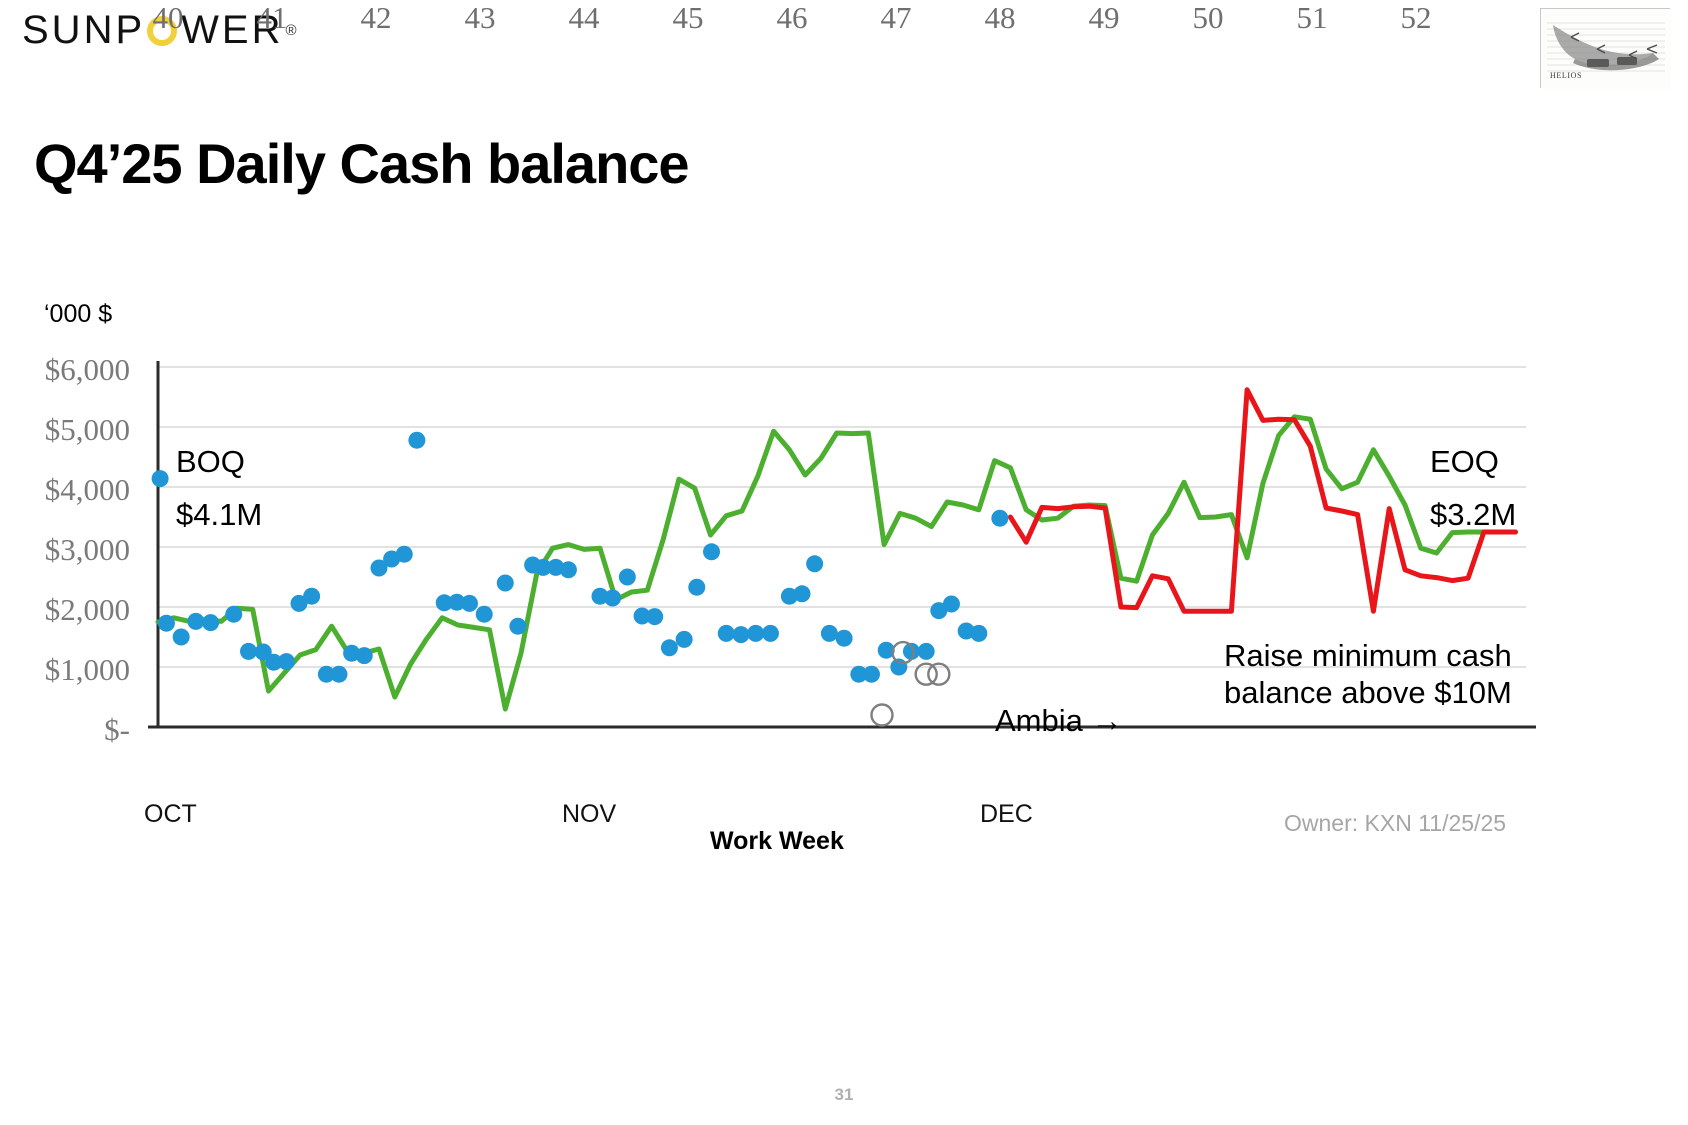 The image size is (1688, 1125). What do you see at coordinates (87, 549) in the screenshot?
I see `y-tick-3000: $3,000` at bounding box center [87, 549].